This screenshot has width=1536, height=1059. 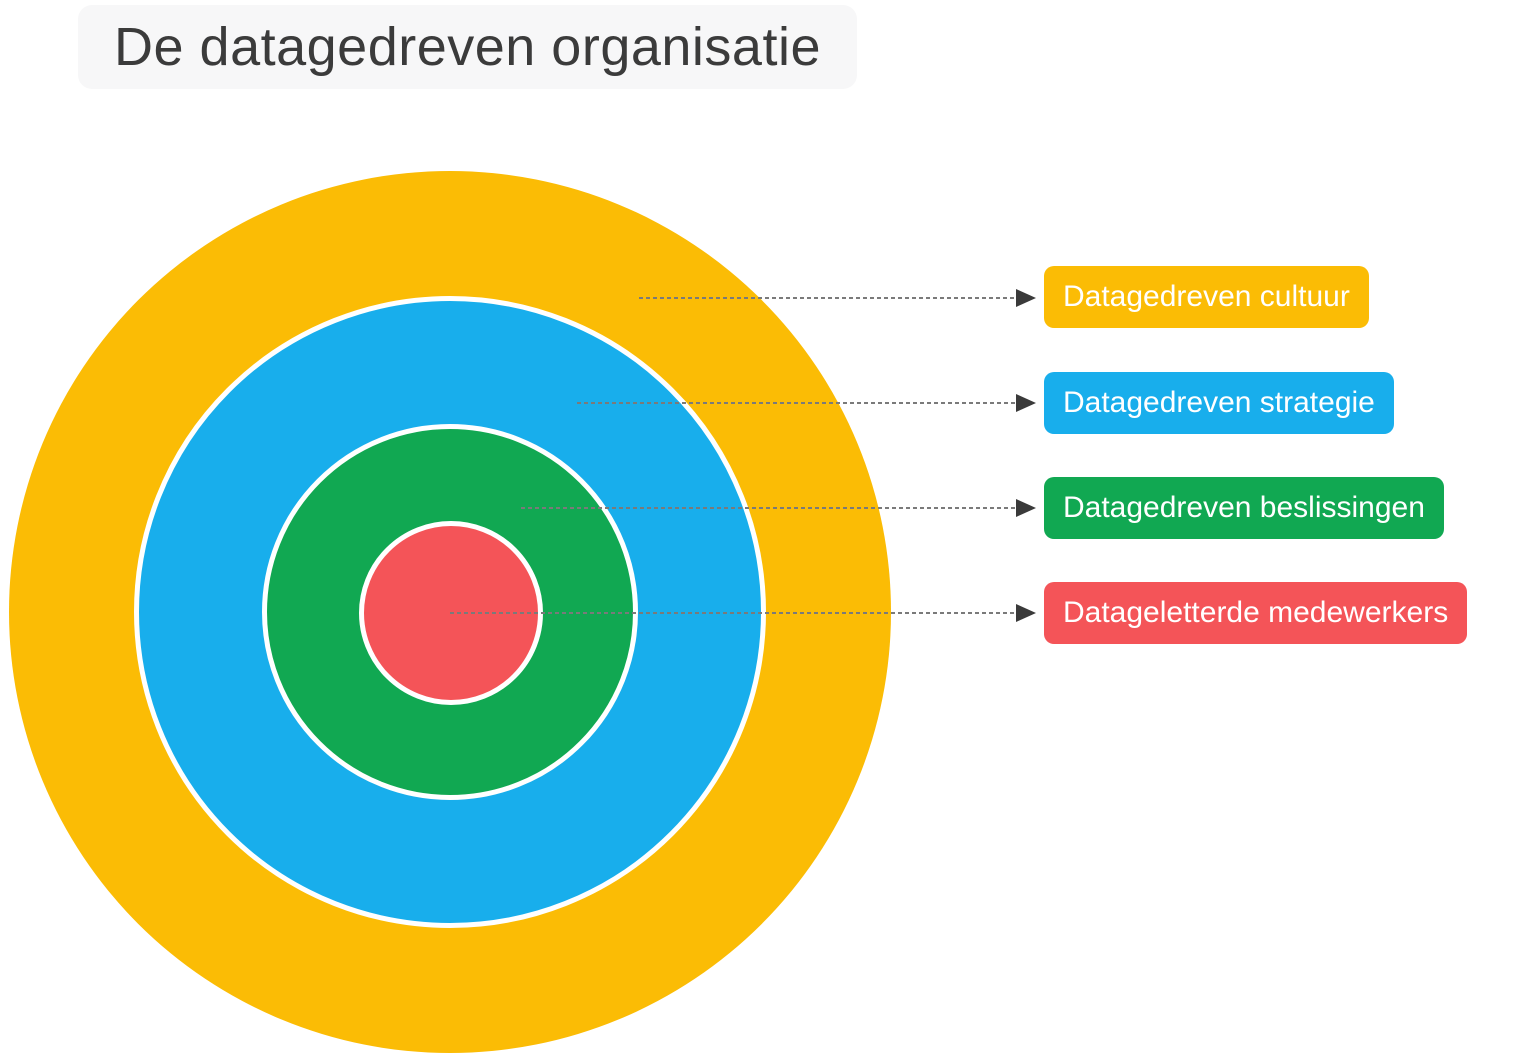 What do you see at coordinates (1206, 297) in the screenshot?
I see `label-chip-cultuur: Datagedreven cultuur` at bounding box center [1206, 297].